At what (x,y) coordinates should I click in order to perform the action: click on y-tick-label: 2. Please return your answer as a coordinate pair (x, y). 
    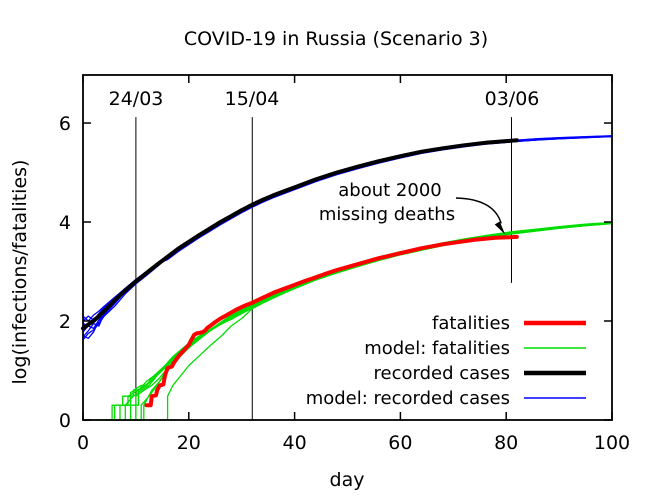
    Looking at the image, I should click on (65, 322).